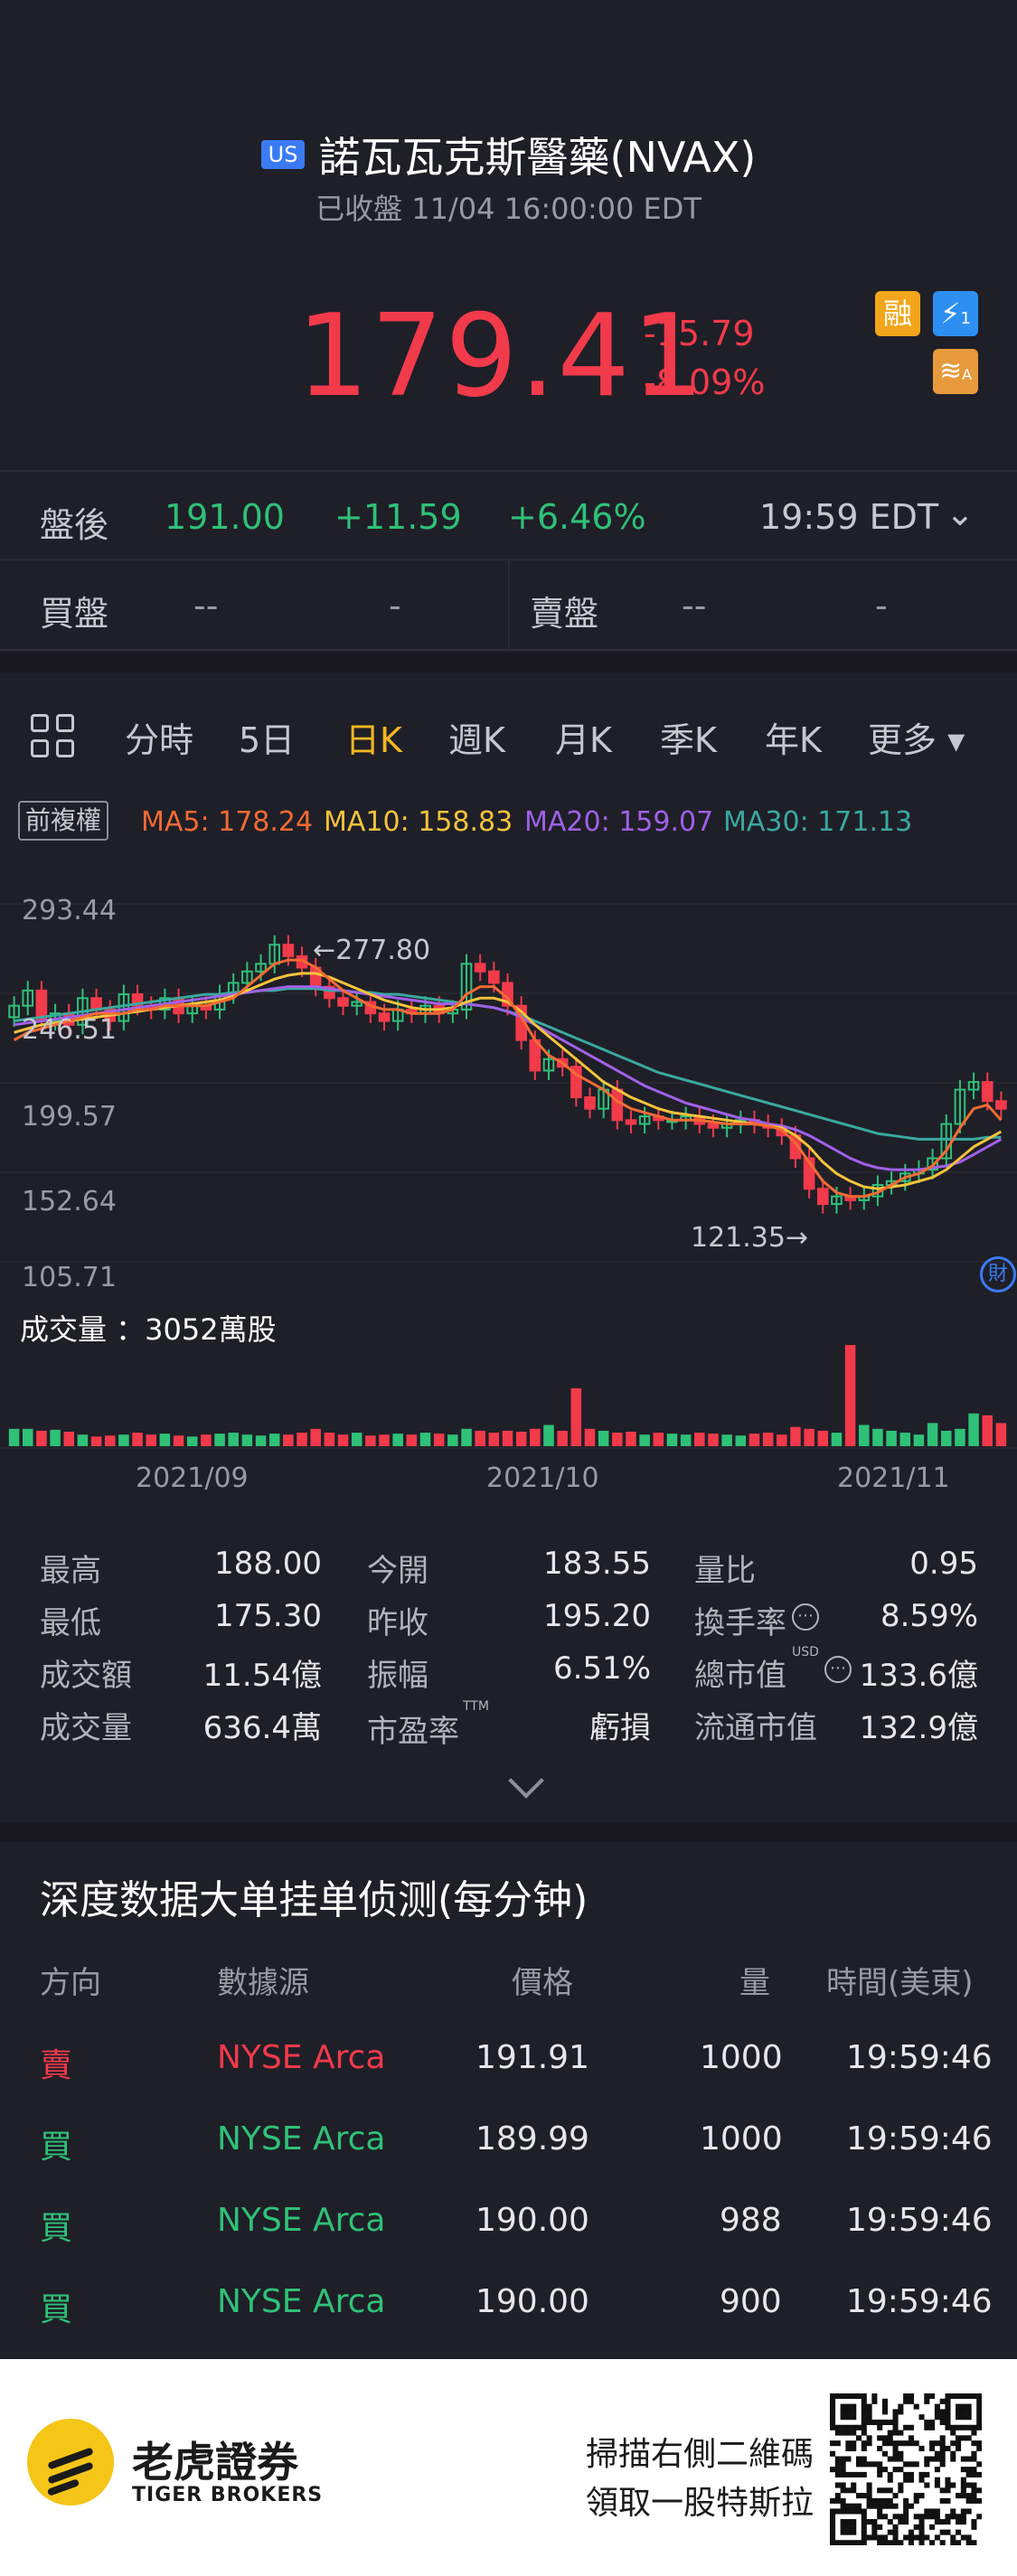 The width and height of the screenshot is (1017, 2576). Describe the element at coordinates (725, 1571) in the screenshot. I see `stat-label: 量比` at that location.